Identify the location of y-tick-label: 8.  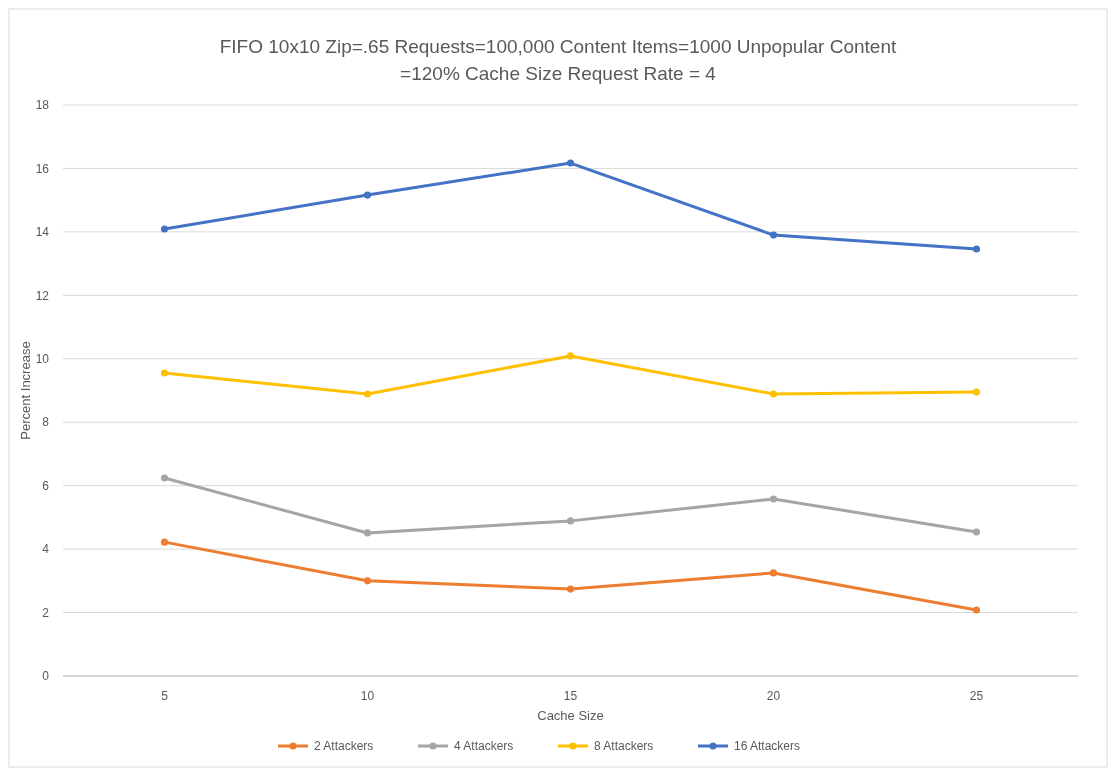
(46, 422).